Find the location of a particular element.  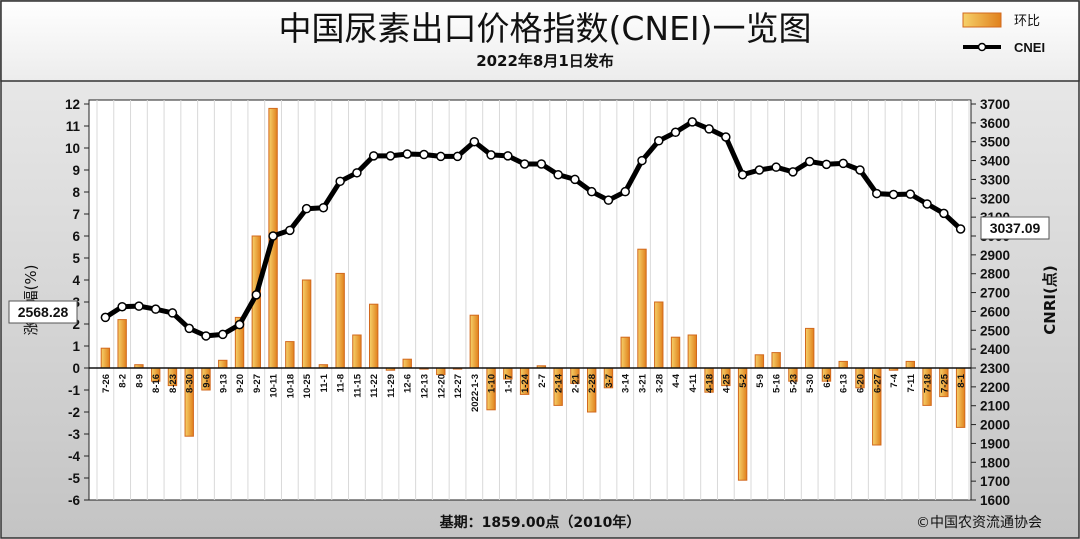

y-right-tick-label: 2400 is located at coordinates (995, 349).